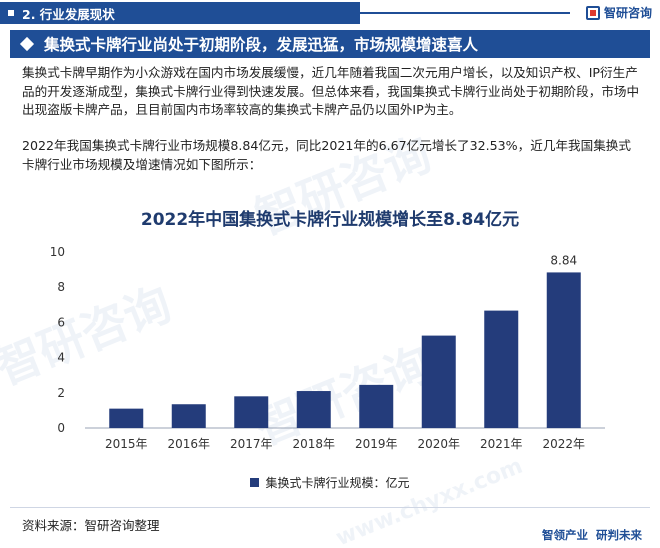 Image resolution: width=660 pixels, height=548 pixels. What do you see at coordinates (61, 428) in the screenshot?
I see `y-tick-label: 0` at bounding box center [61, 428].